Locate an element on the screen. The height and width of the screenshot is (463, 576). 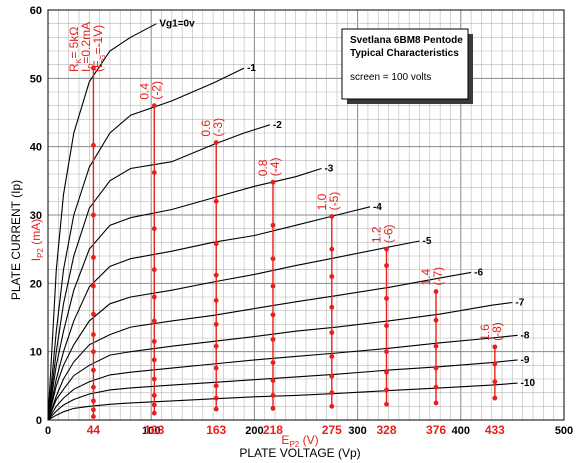
legend-title-line-1: Svetlana 6BM8 Pentode is located at coordinates (406, 40).